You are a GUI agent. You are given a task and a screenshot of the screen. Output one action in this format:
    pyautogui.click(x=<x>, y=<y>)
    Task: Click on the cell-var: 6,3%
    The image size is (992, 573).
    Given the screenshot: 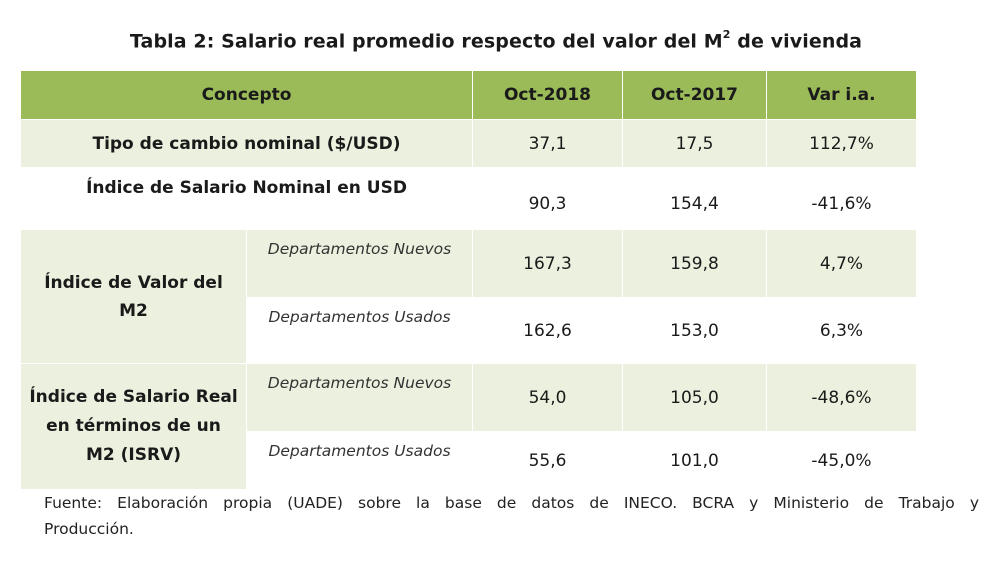 What is the action you would take?
    pyautogui.click(x=841, y=330)
    